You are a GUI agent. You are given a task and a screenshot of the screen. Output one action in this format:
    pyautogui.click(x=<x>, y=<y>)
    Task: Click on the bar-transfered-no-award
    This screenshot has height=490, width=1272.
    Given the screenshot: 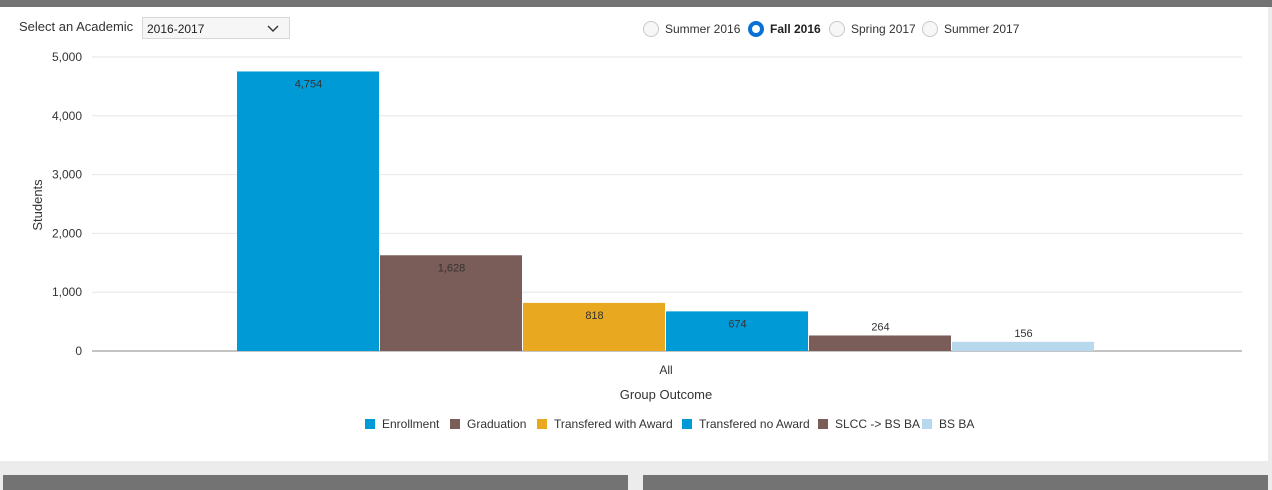 What is the action you would take?
    pyautogui.click(x=737, y=331)
    